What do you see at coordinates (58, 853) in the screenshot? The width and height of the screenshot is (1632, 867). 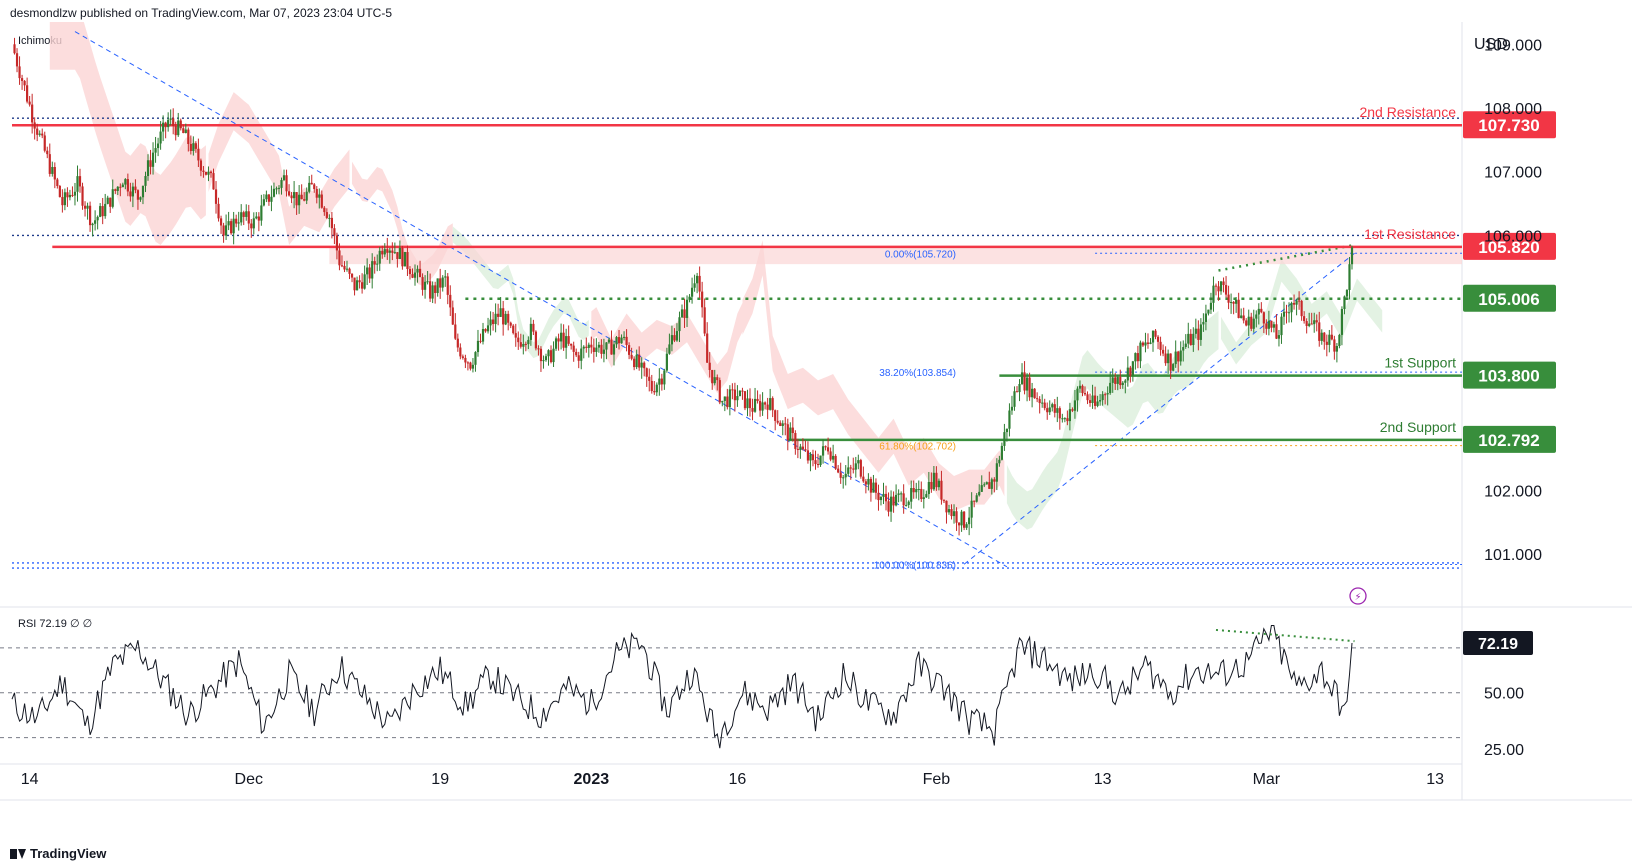 I see `tradingview-brand: TradingView` at bounding box center [58, 853].